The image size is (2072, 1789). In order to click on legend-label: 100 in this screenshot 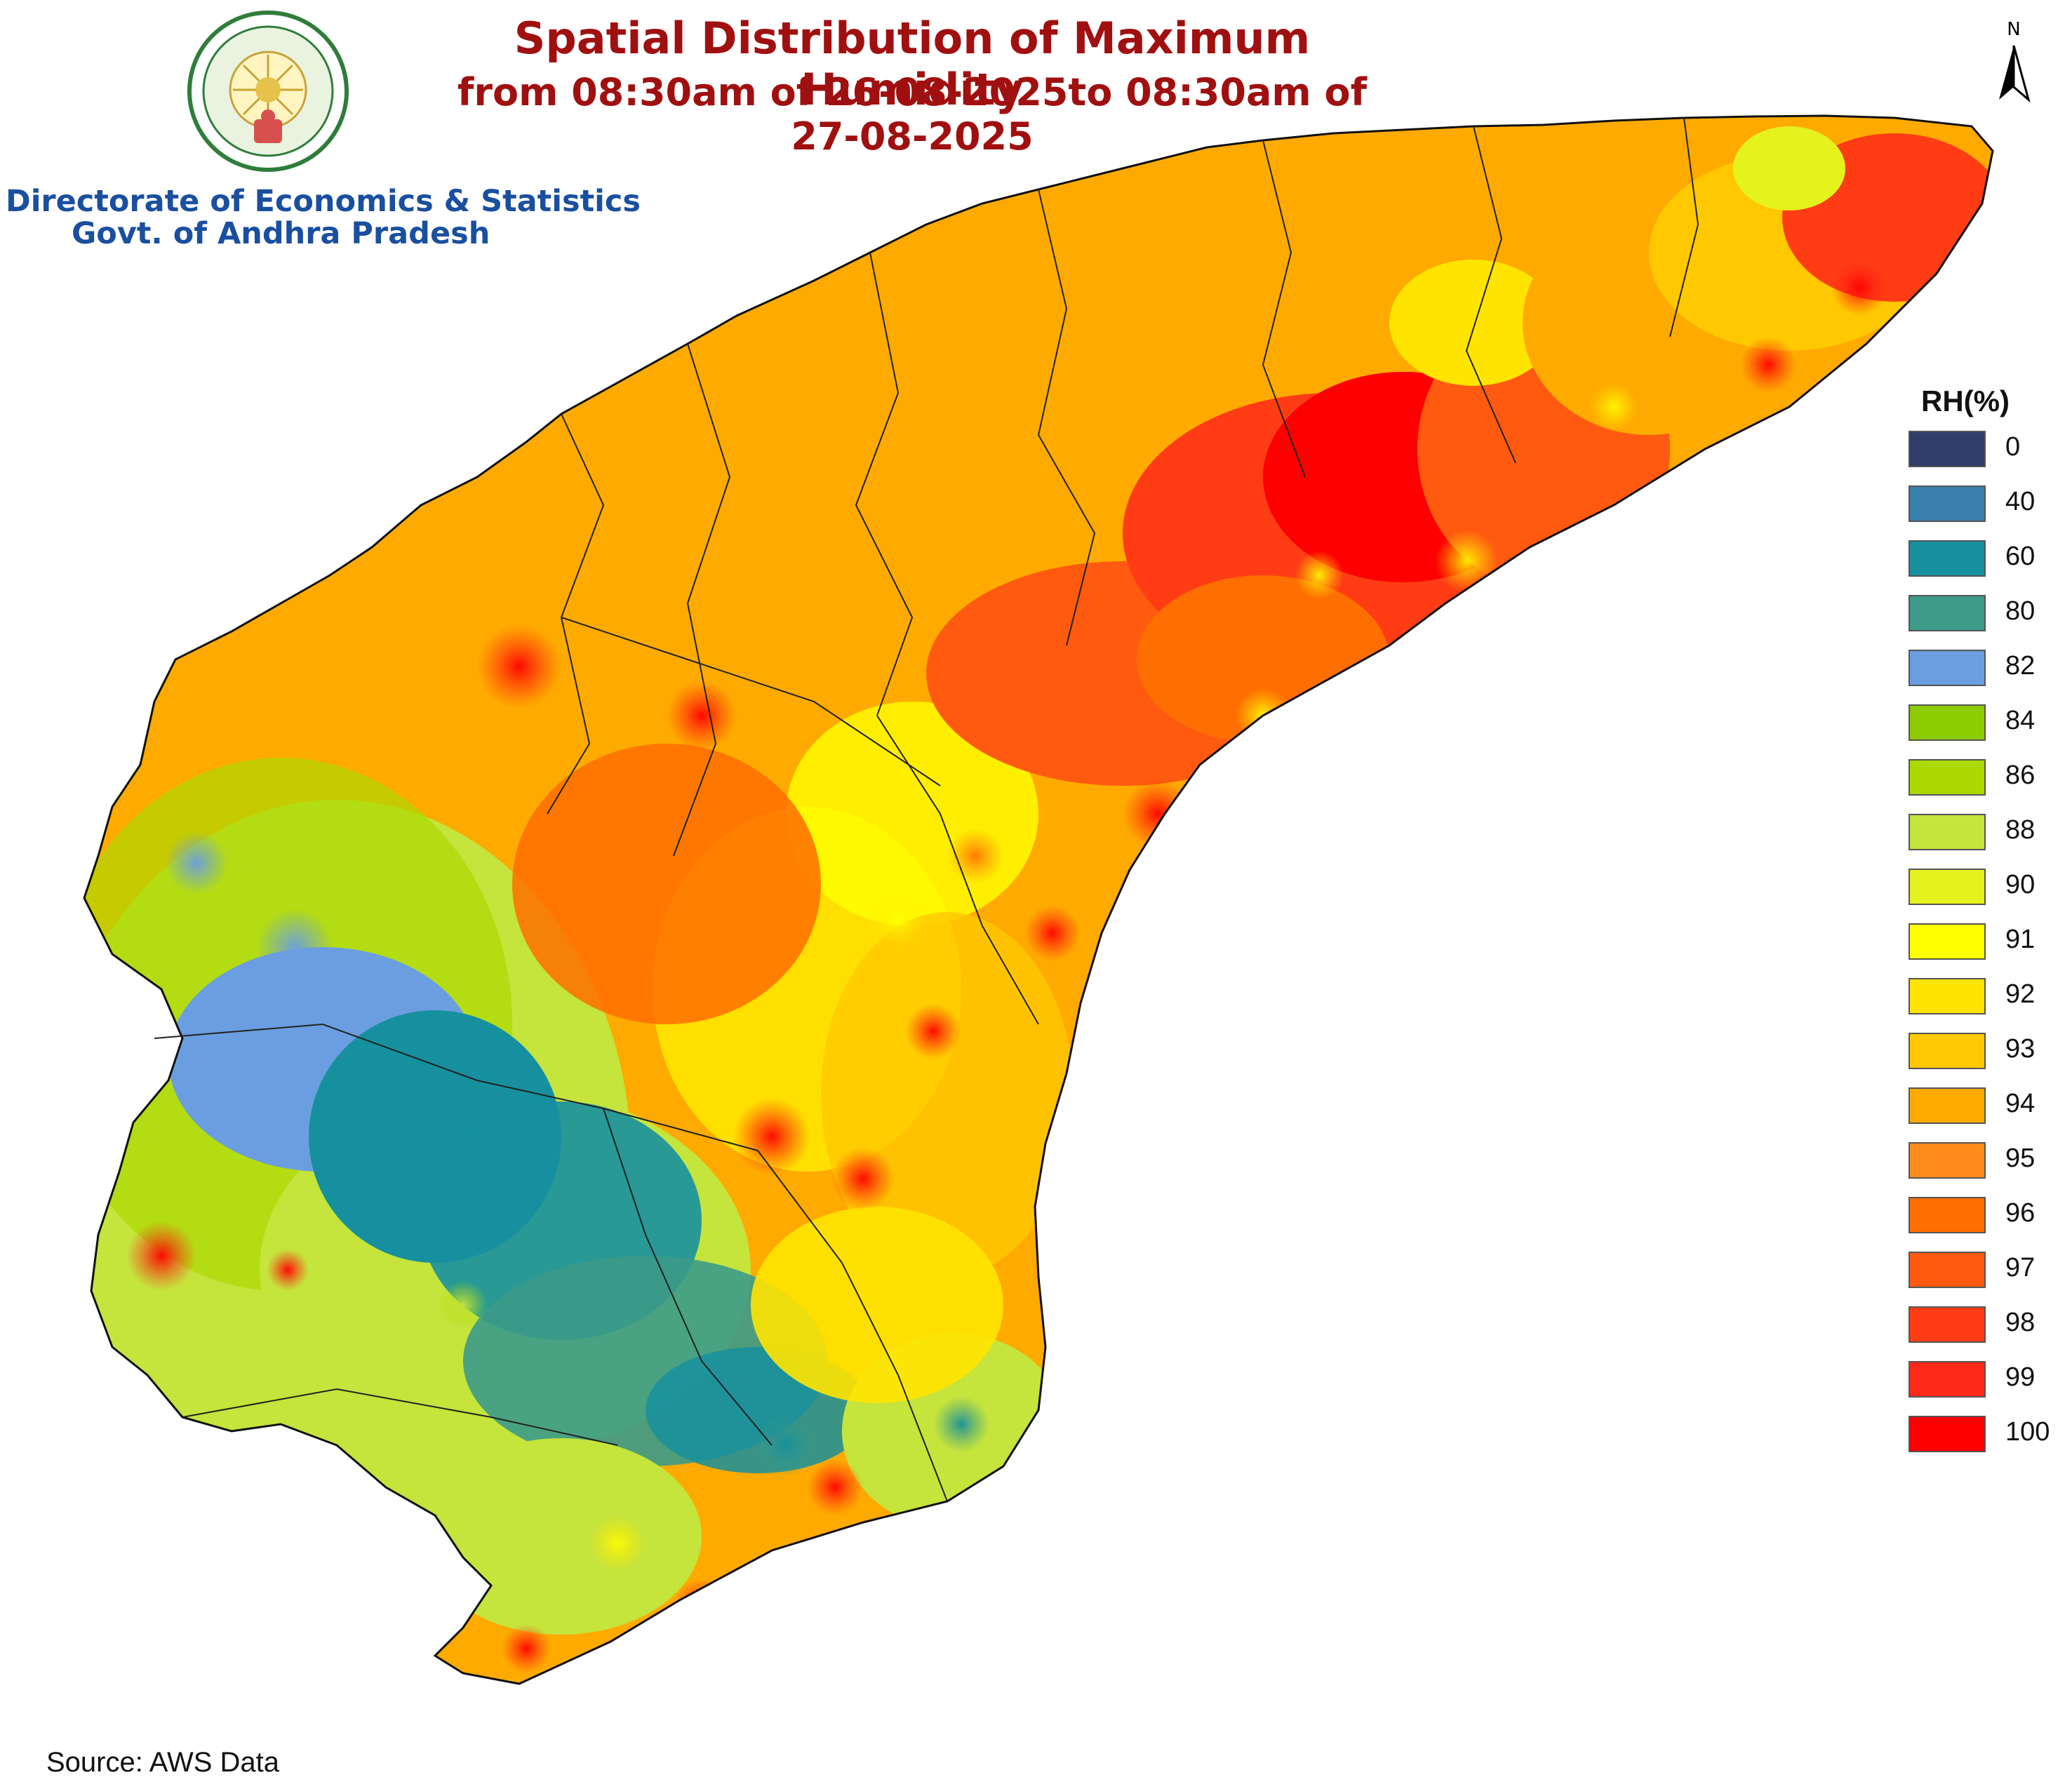, I will do `click(2027, 1432)`.